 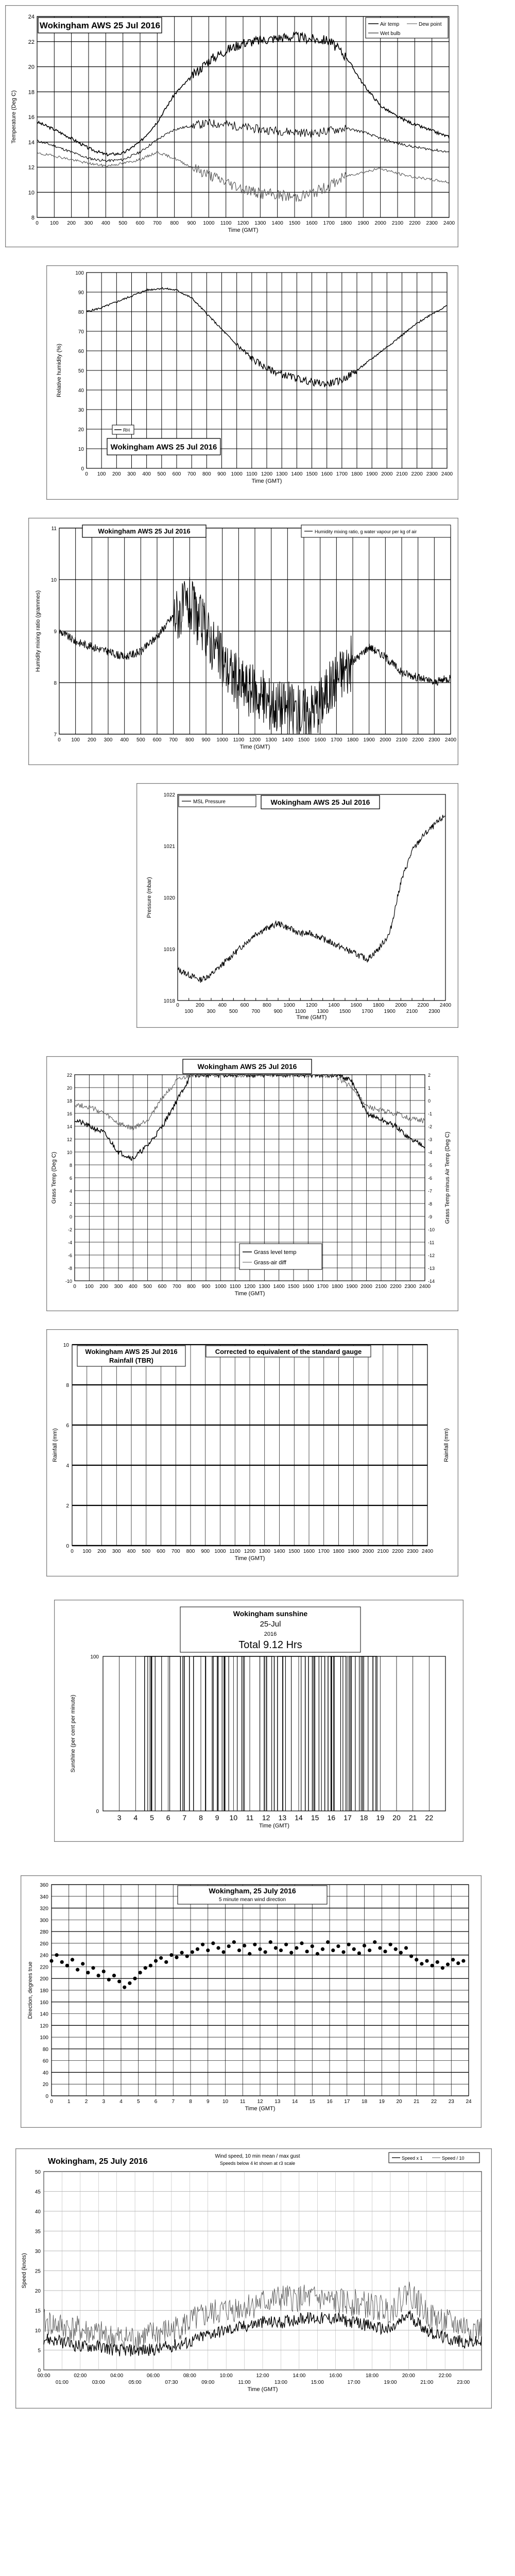 What do you see at coordinates (347, 2102) in the screenshot?
I see `x-tick-label: 17` at bounding box center [347, 2102].